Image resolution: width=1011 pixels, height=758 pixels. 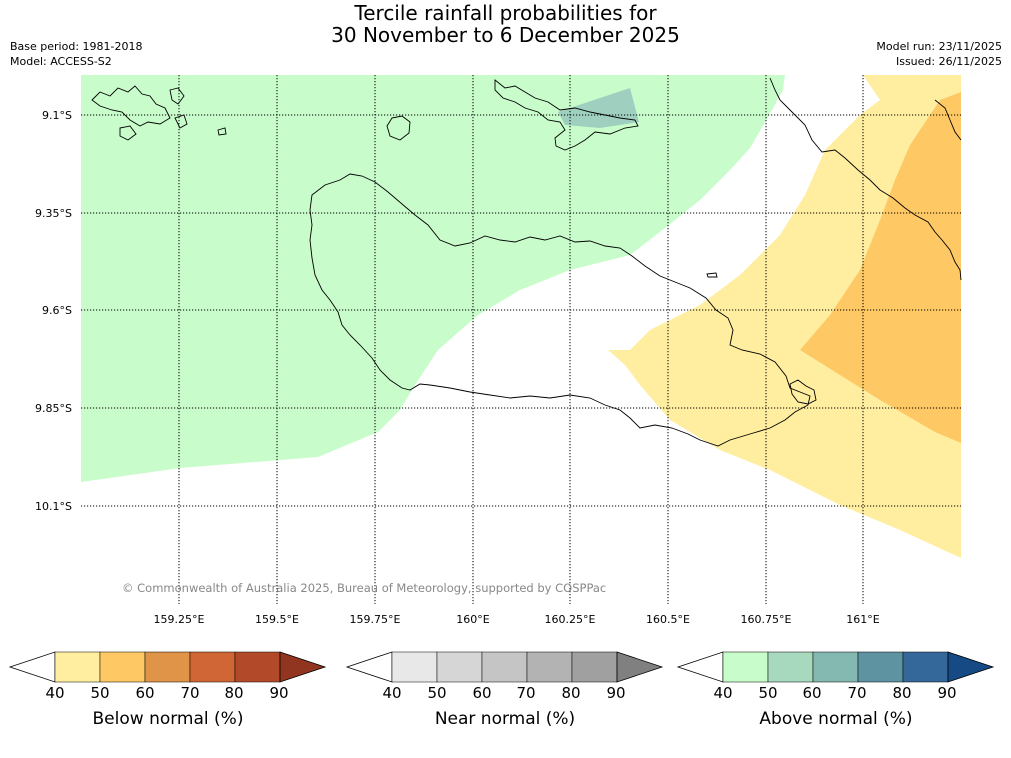 I want to click on lon-label: 160°E, so click(x=473, y=619).